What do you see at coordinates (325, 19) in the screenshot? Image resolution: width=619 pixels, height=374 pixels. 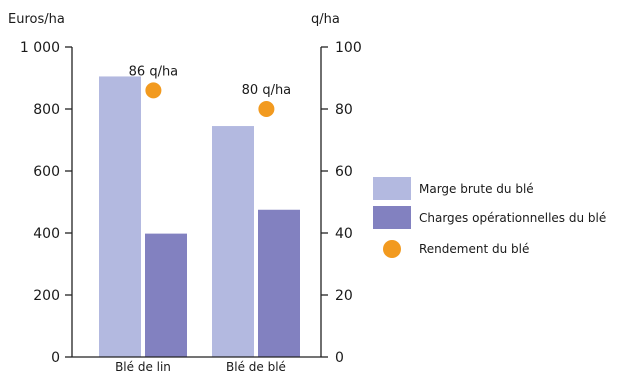 I see `y-right-axis-label: q/ha` at bounding box center [325, 19].